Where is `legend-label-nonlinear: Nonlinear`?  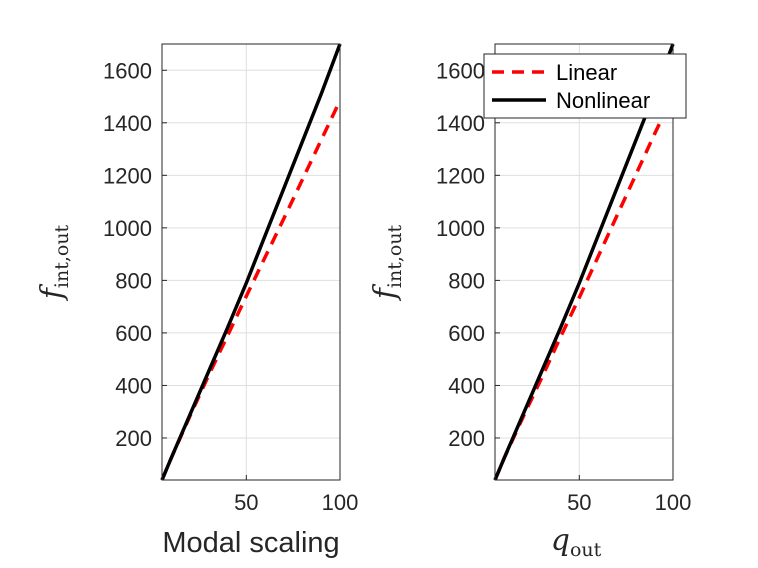 legend-label-nonlinear: Nonlinear is located at coordinates (603, 100).